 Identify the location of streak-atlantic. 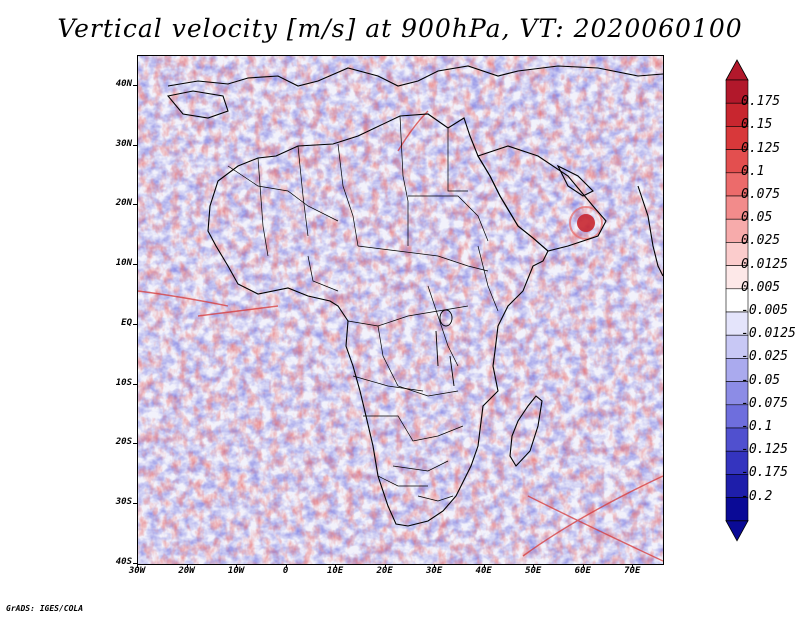
(183, 298).